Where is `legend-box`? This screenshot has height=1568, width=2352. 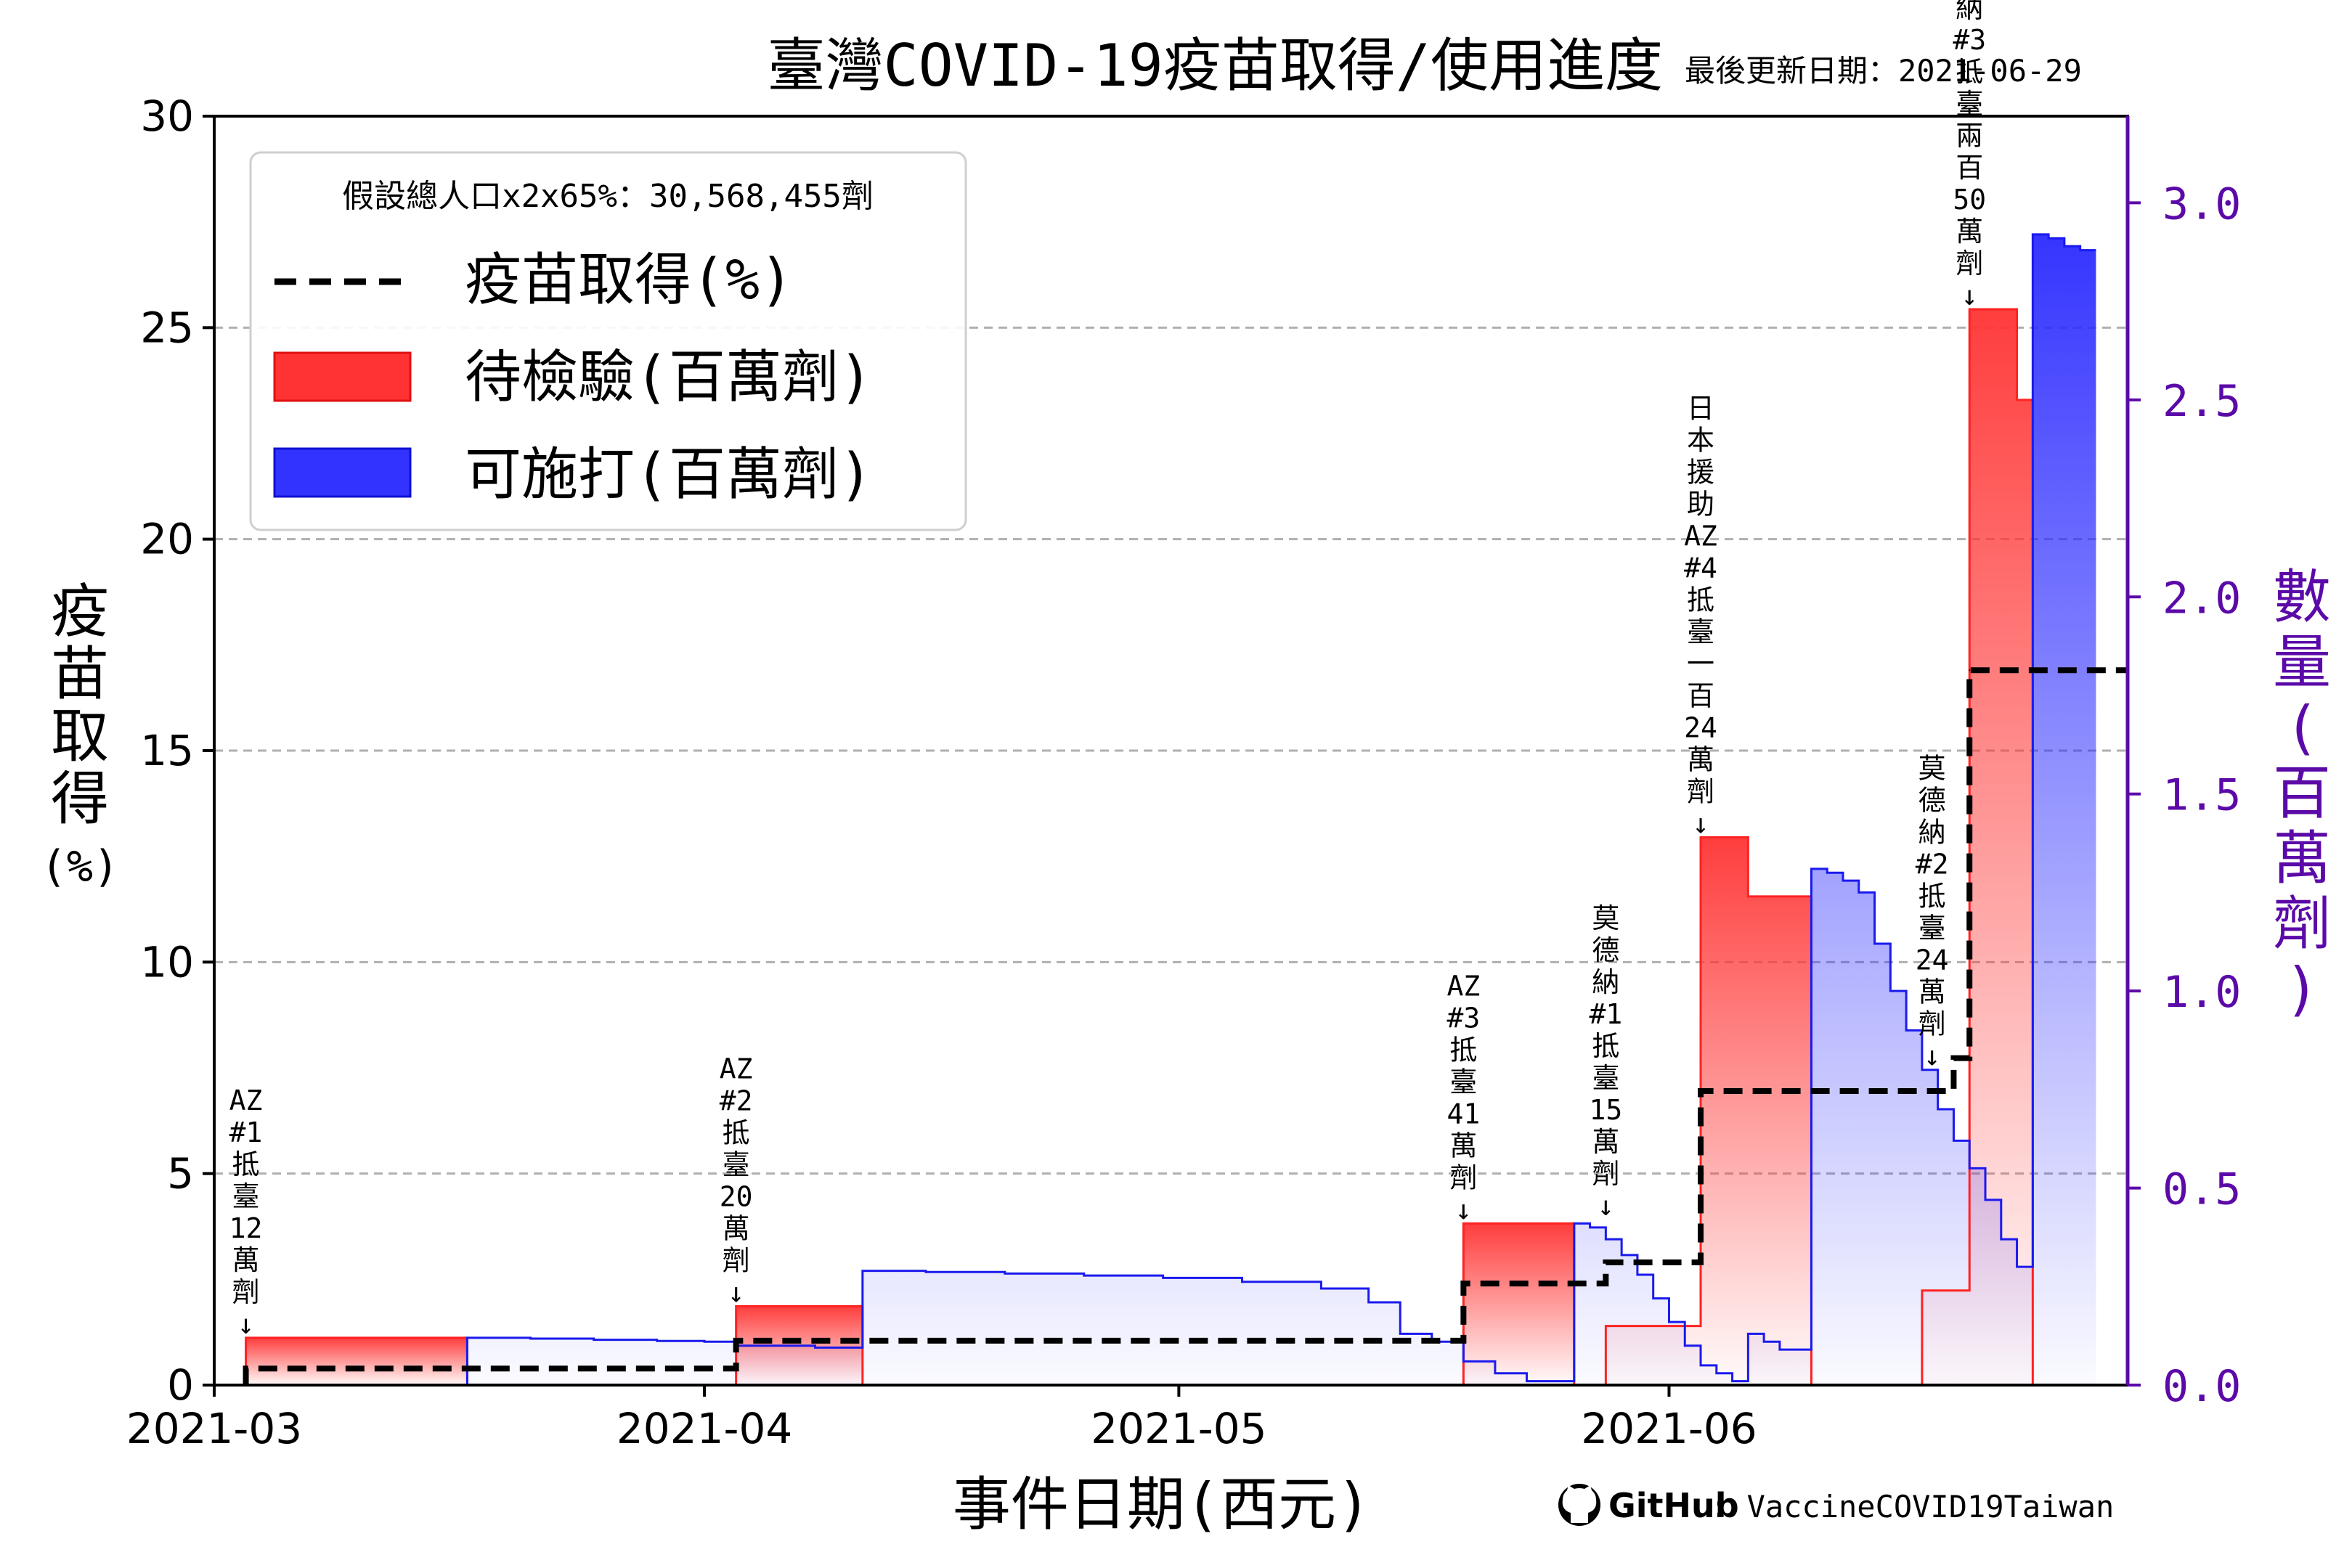 legend-box is located at coordinates (608, 341).